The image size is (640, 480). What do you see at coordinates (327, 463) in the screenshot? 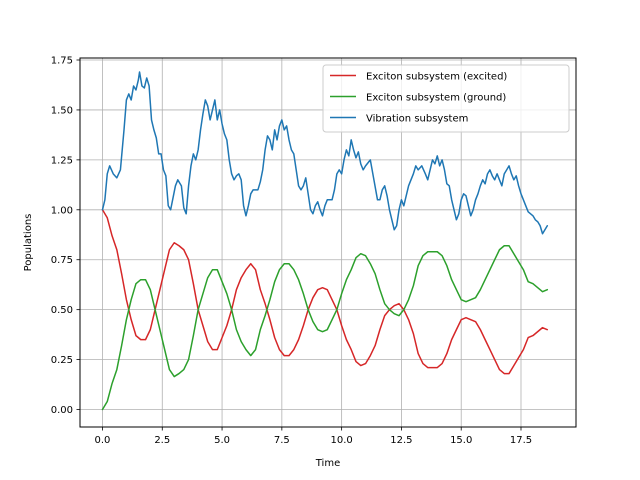
I see `x-axis-label: Time` at bounding box center [327, 463].